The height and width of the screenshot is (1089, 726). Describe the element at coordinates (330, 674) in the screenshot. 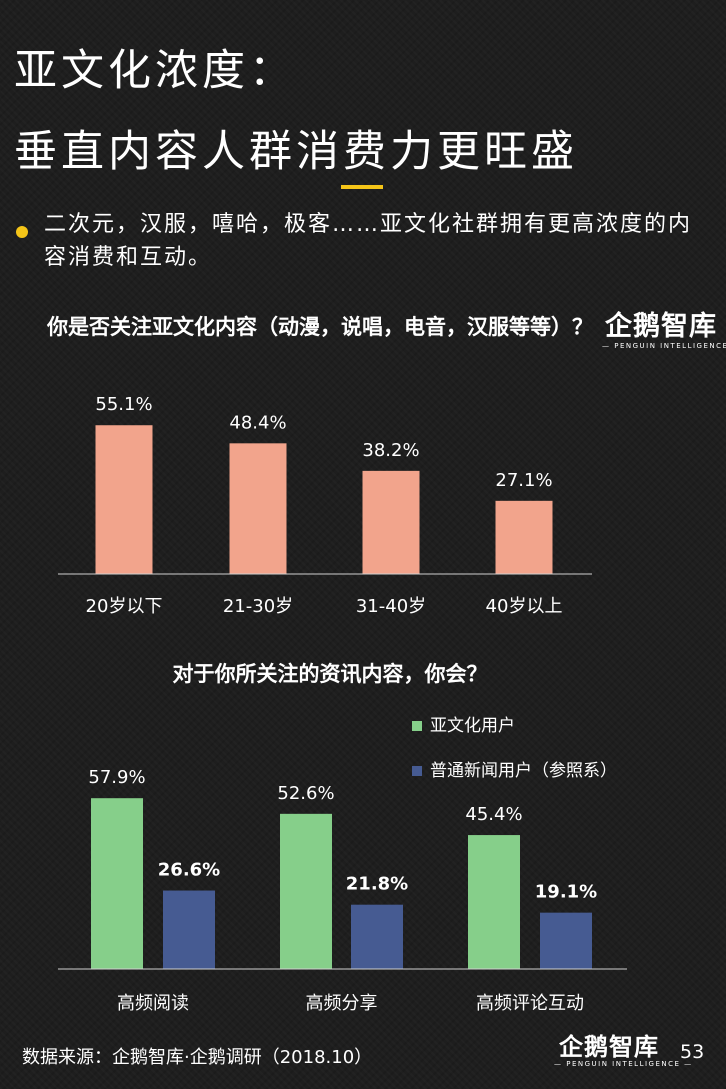

I see `chart2-title: 对于你所关注的资讯内容，你会？` at that location.